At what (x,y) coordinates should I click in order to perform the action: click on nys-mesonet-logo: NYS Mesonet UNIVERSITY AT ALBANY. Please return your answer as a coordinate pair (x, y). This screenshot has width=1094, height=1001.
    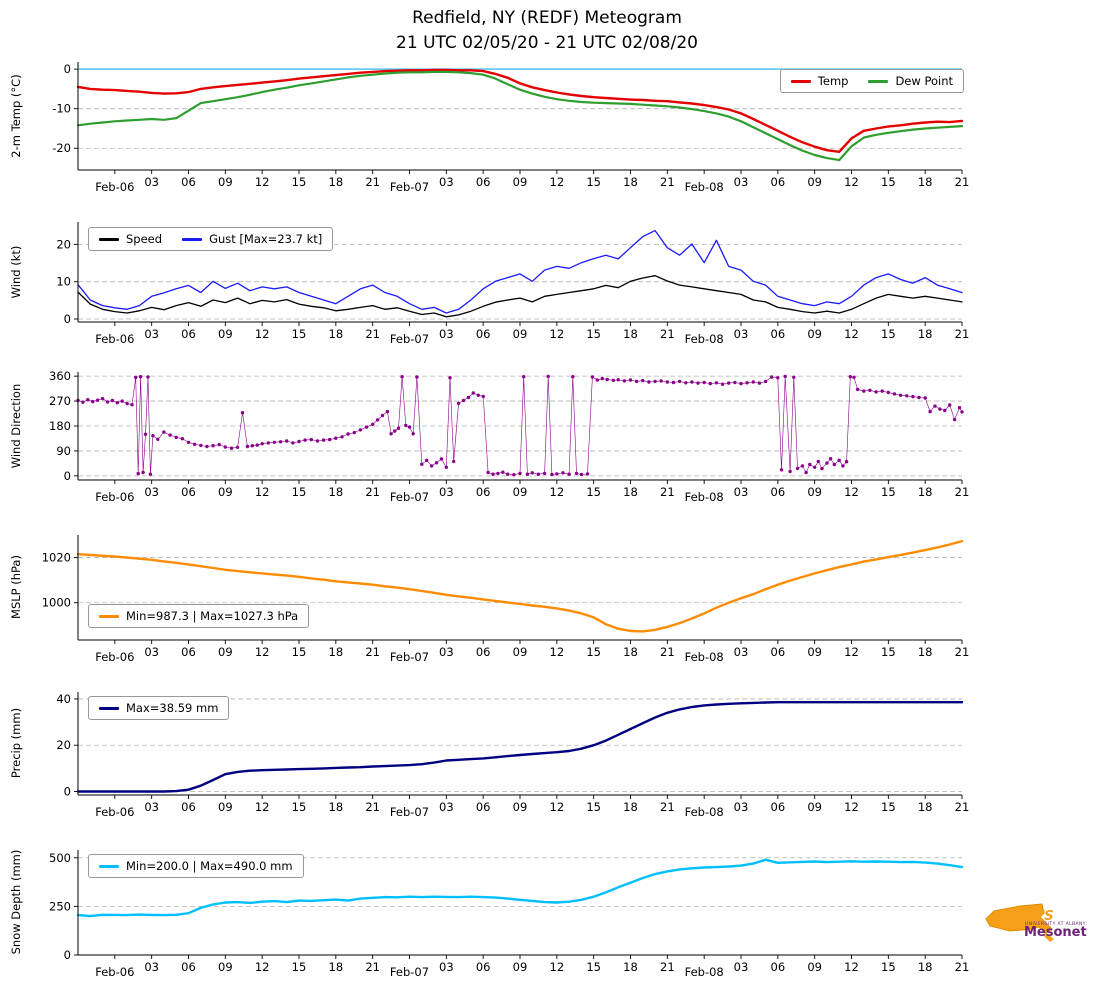
    Looking at the image, I should click on (1034, 923).